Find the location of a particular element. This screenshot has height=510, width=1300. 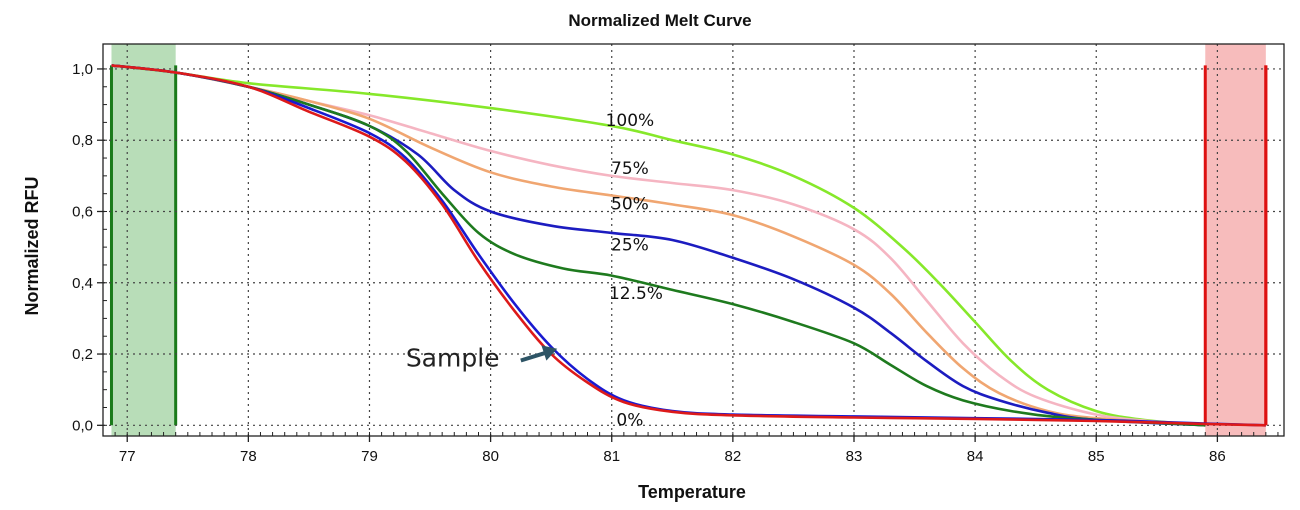

x-tick-label-81: 81 is located at coordinates (611, 456).